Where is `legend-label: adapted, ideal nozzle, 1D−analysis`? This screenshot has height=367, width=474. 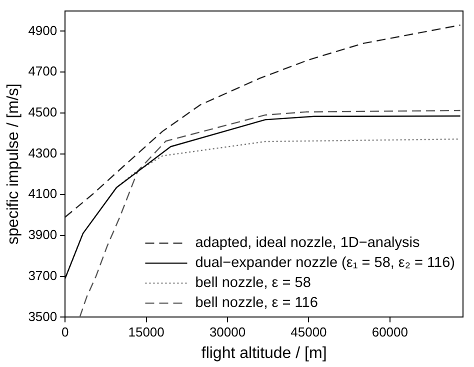
legend-label: adapted, ideal nozzle, 1D−analysis is located at coordinates (307, 243).